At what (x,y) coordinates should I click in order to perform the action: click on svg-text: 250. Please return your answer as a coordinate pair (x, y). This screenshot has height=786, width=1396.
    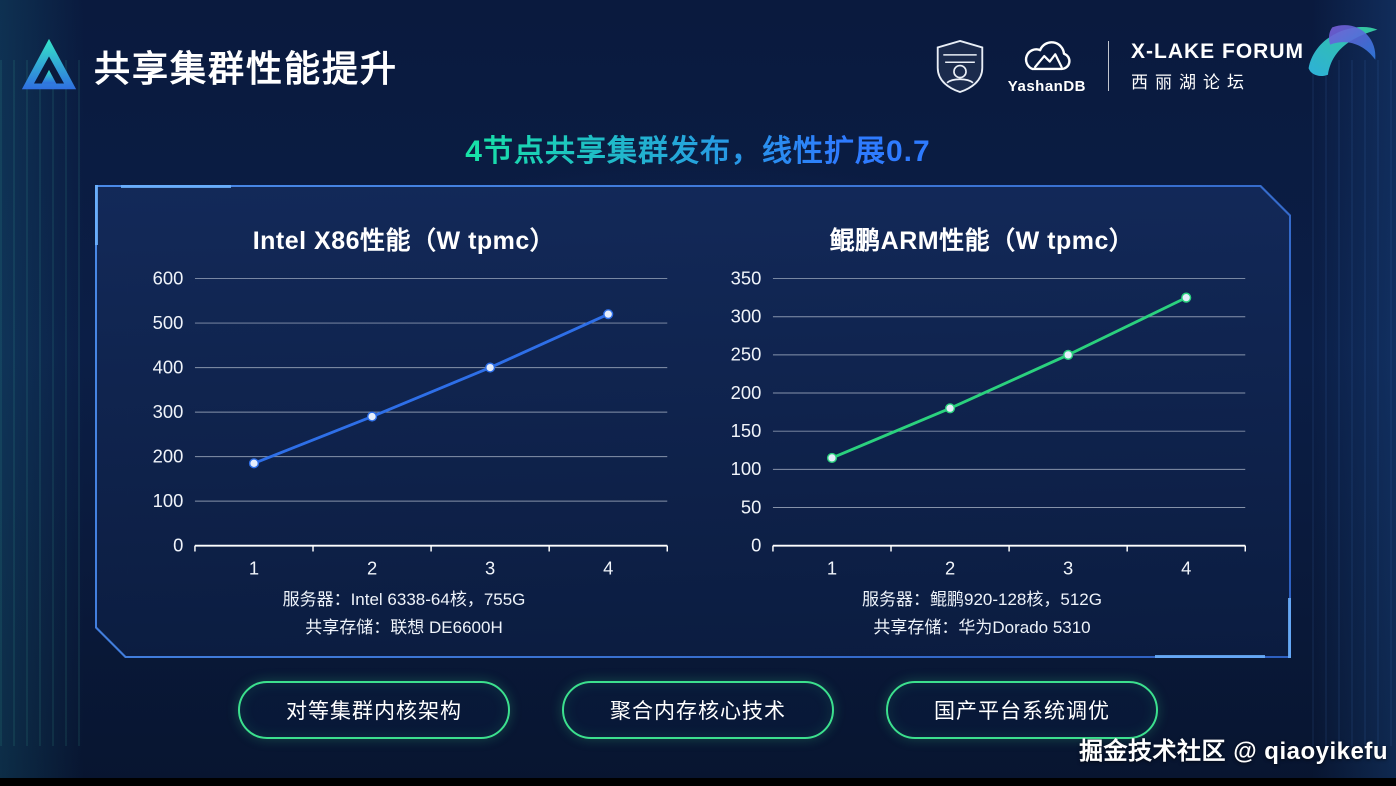
    Looking at the image, I should click on (746, 354).